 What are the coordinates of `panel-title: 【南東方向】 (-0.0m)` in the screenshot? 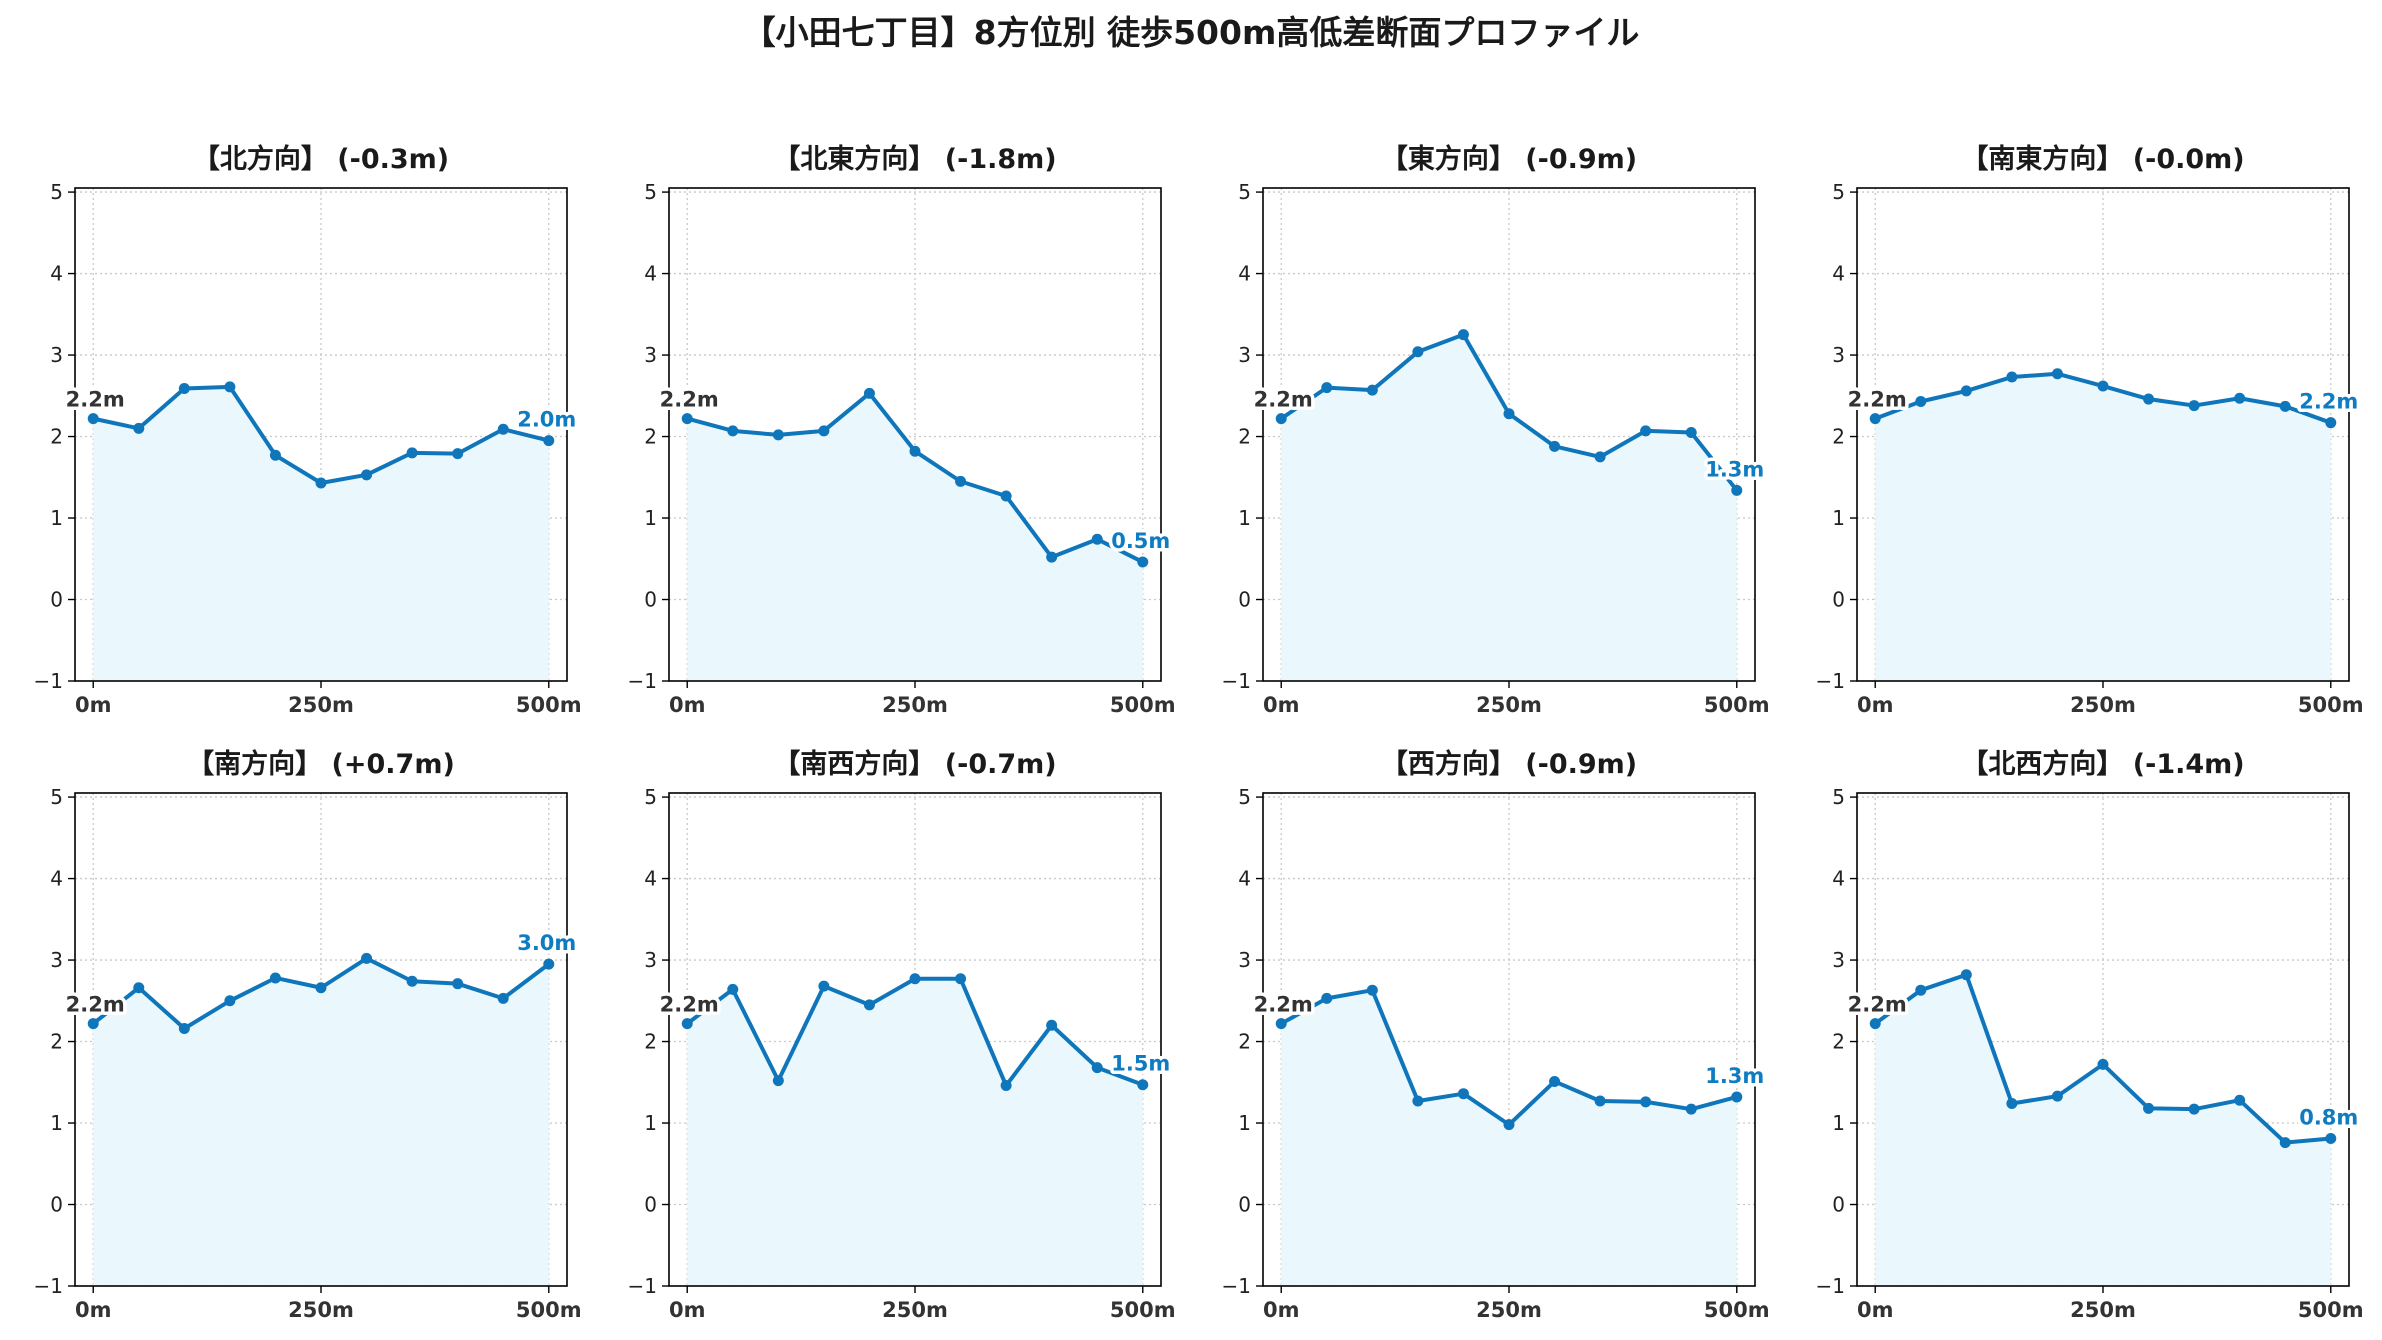 It's located at (2102, 159).